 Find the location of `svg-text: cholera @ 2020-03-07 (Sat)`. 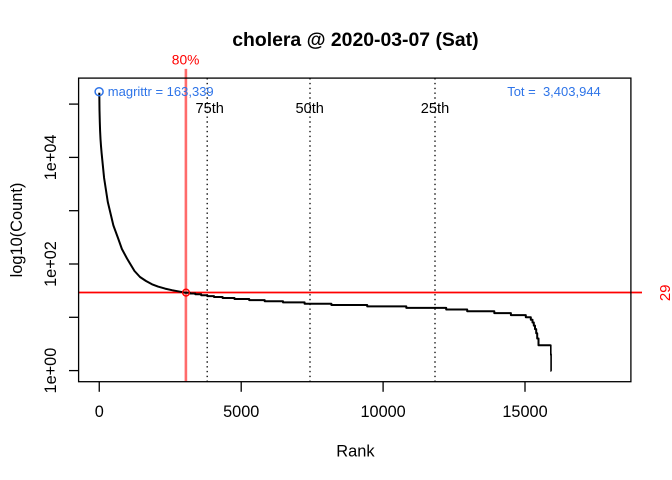

svg-text: cholera @ 2020-03-07 (Sat) is located at coordinates (355, 40).